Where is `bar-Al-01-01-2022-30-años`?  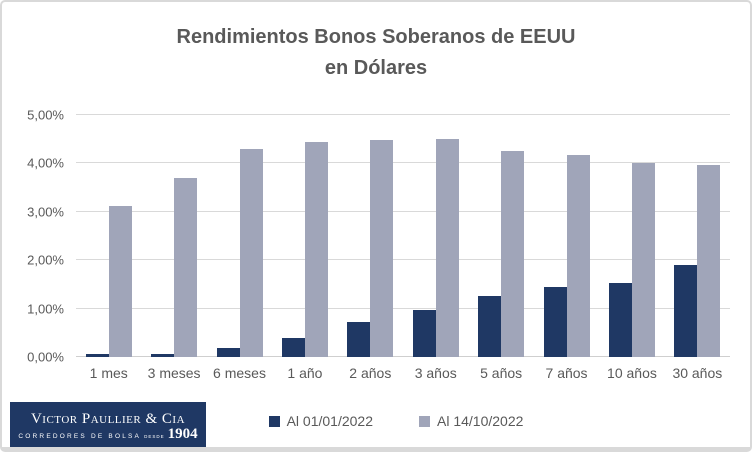
bar-Al-01-01-2022-30-años is located at coordinates (686, 311).